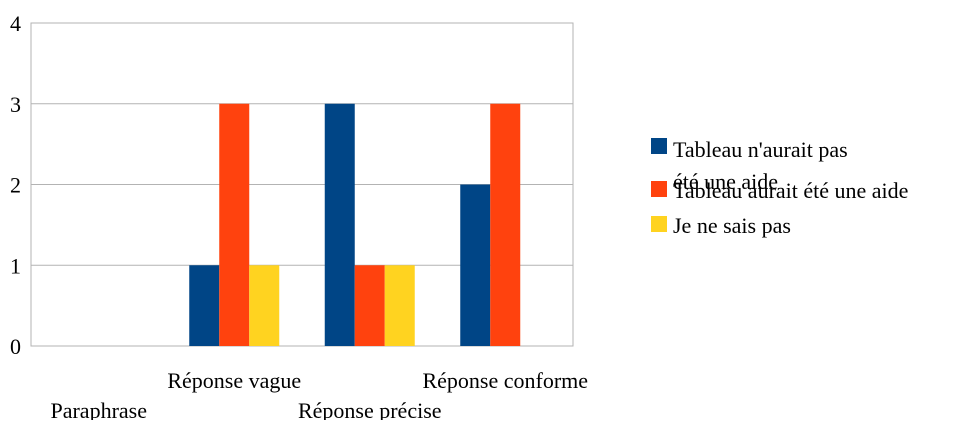 This screenshot has height=425, width=959. What do you see at coordinates (790, 190) in the screenshot?
I see `legend-label: Tableau aurait été une aide` at bounding box center [790, 190].